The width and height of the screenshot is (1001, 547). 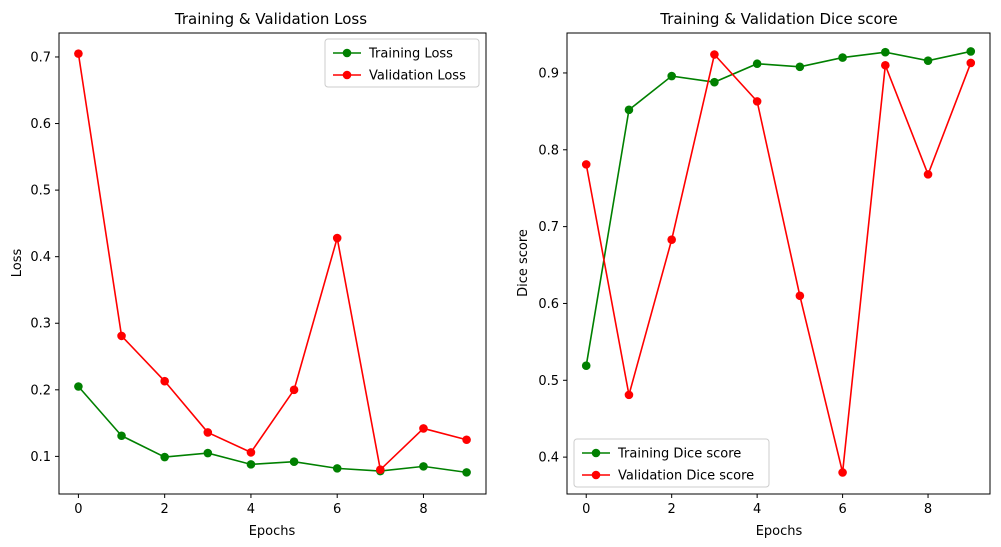 What do you see at coordinates (272, 429) in the screenshot?
I see `series-line` at bounding box center [272, 429].